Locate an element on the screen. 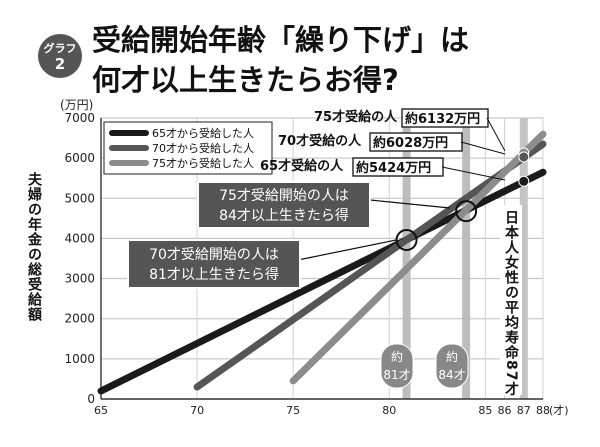  x-tick-label: 75 is located at coordinates (293, 410).